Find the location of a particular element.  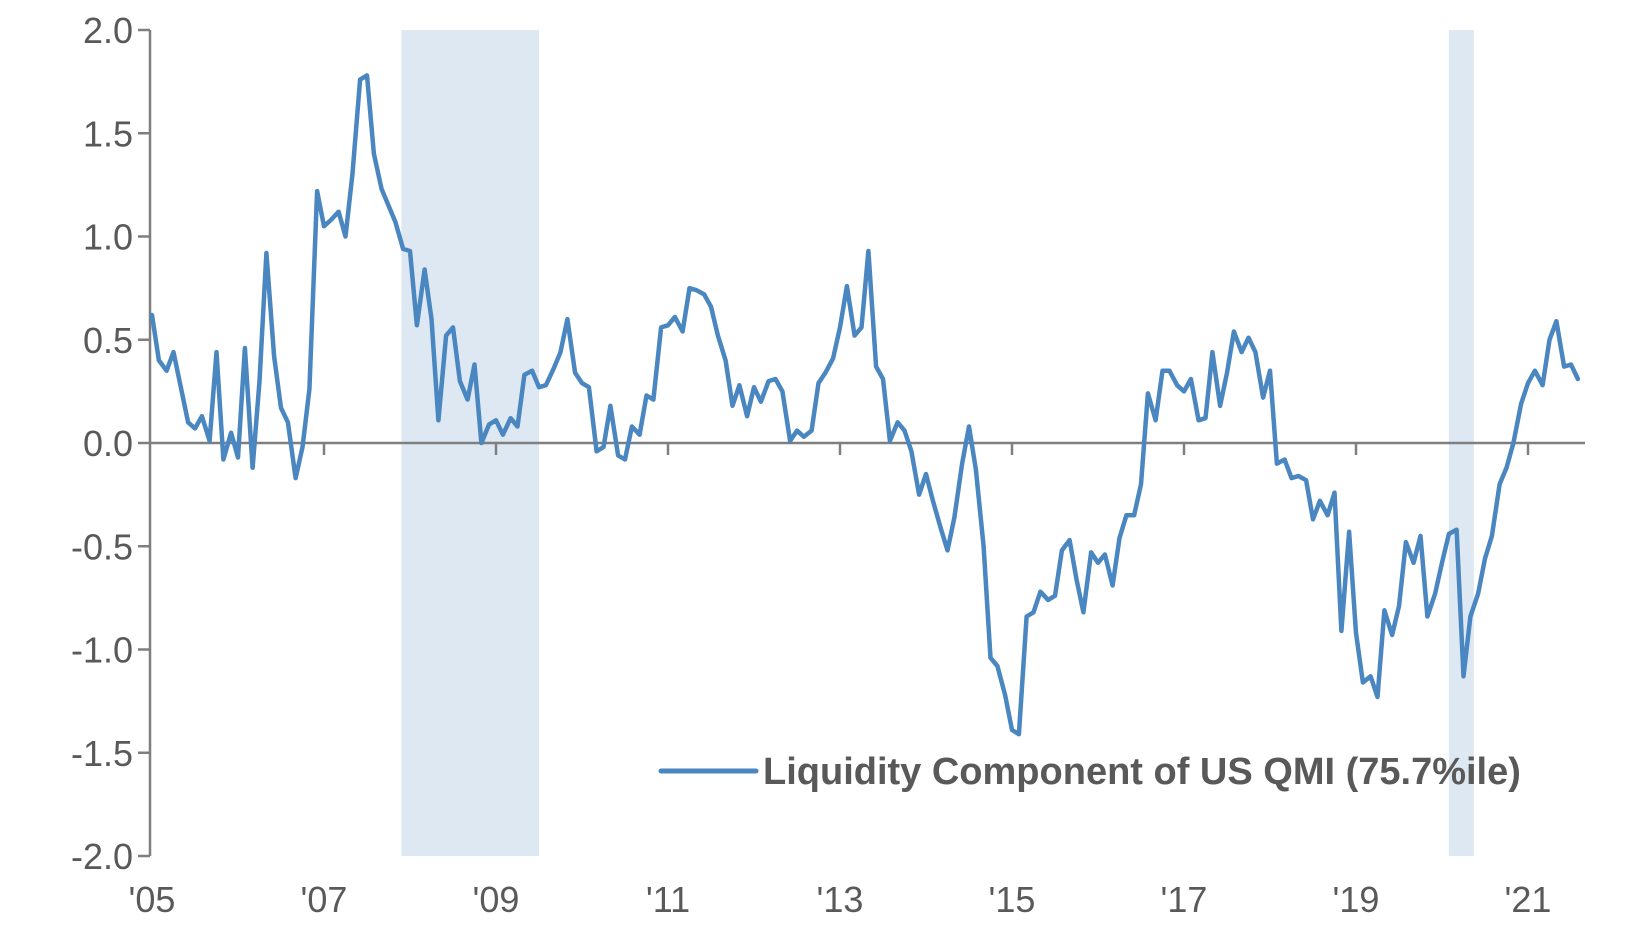

y-axis-ticks: 2.0 1.5 1.0 0.5 0.0 -0.5 -1.0 -1.5 -2.0 is located at coordinates (110, 443).